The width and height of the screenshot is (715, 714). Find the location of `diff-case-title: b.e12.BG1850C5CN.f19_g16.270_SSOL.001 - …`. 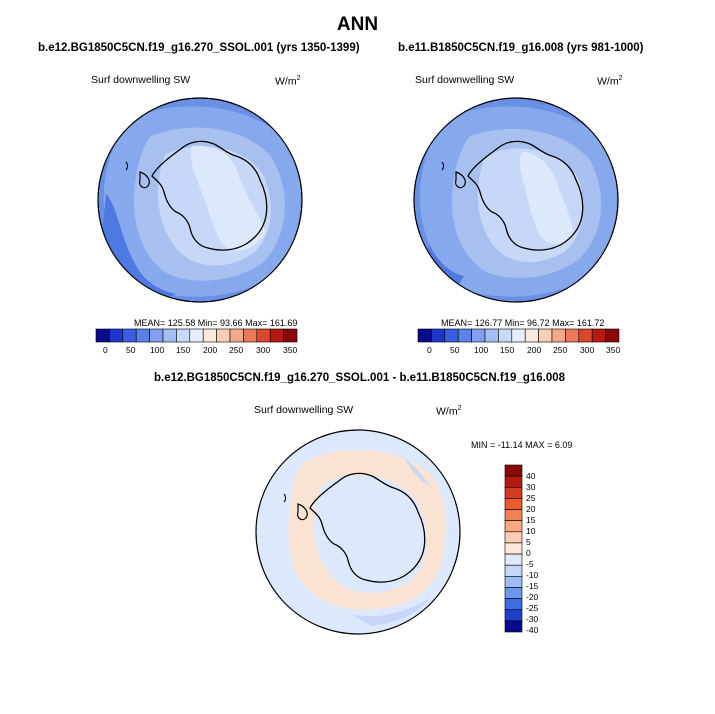

diff-case-title: b.e12.BG1850C5CN.f19_g16.270_SSOL.001 - … is located at coordinates (360, 378).